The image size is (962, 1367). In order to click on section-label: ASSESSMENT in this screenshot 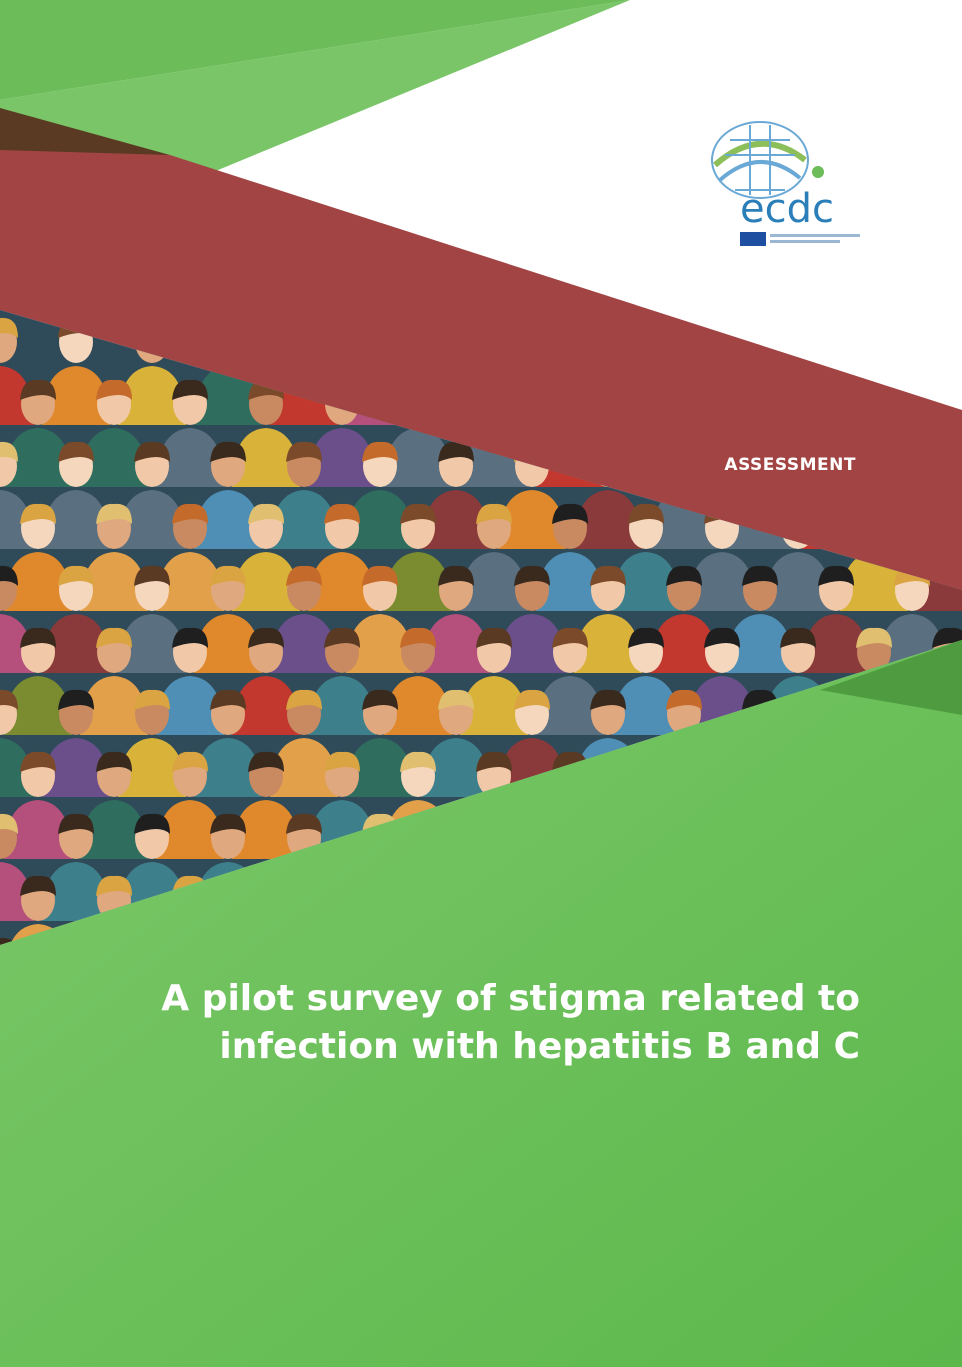, I will do `click(790, 465)`.